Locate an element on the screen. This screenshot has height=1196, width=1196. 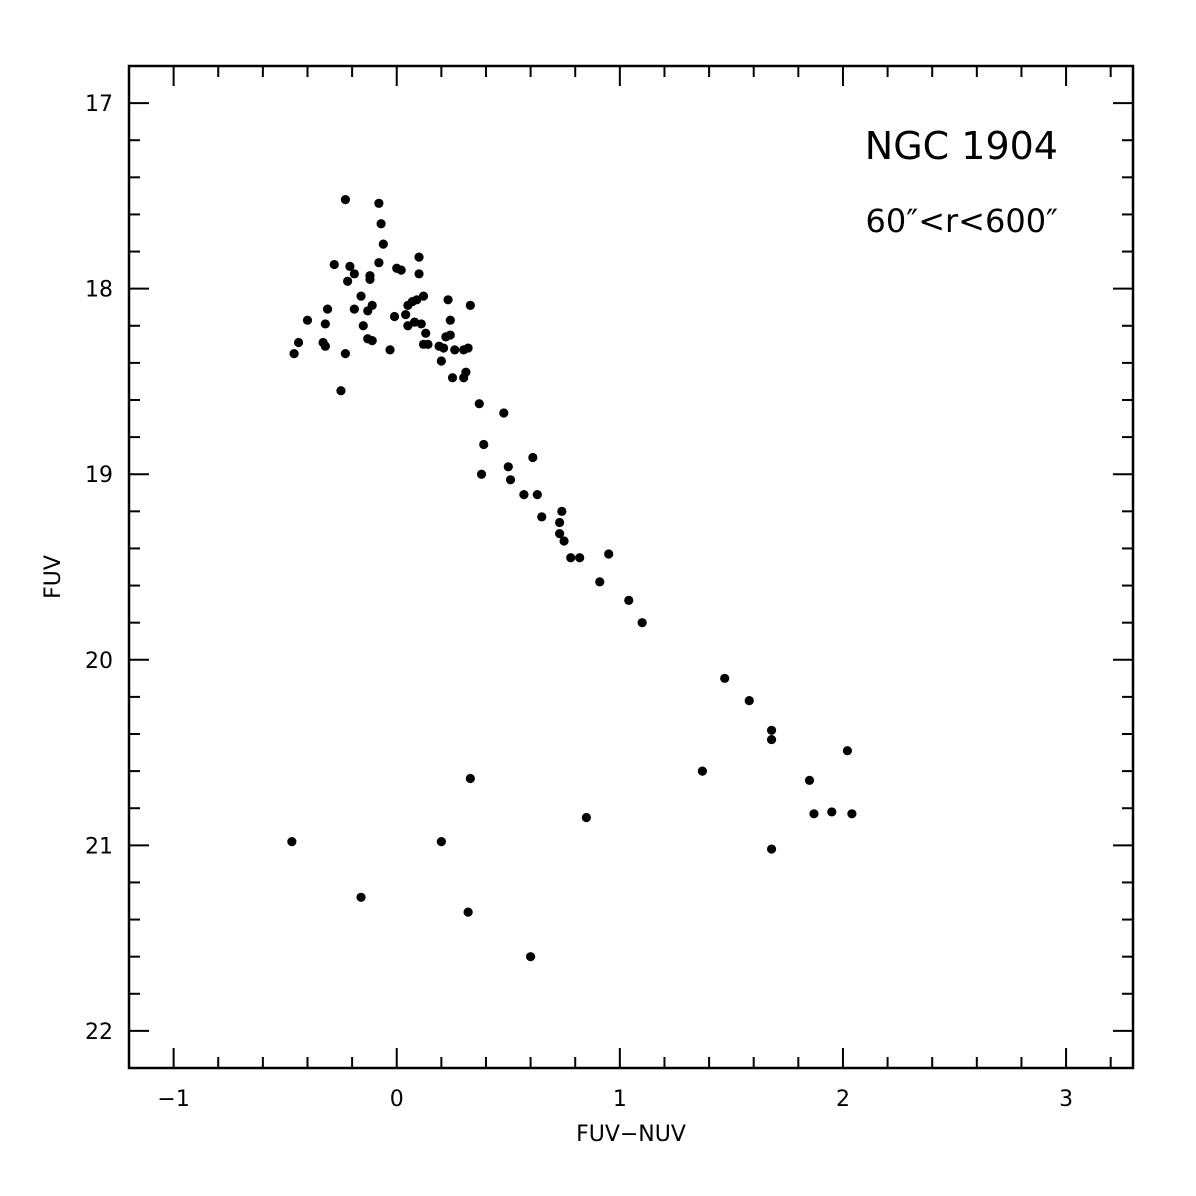
x-tick-label: 3 is located at coordinates (1066, 1099).